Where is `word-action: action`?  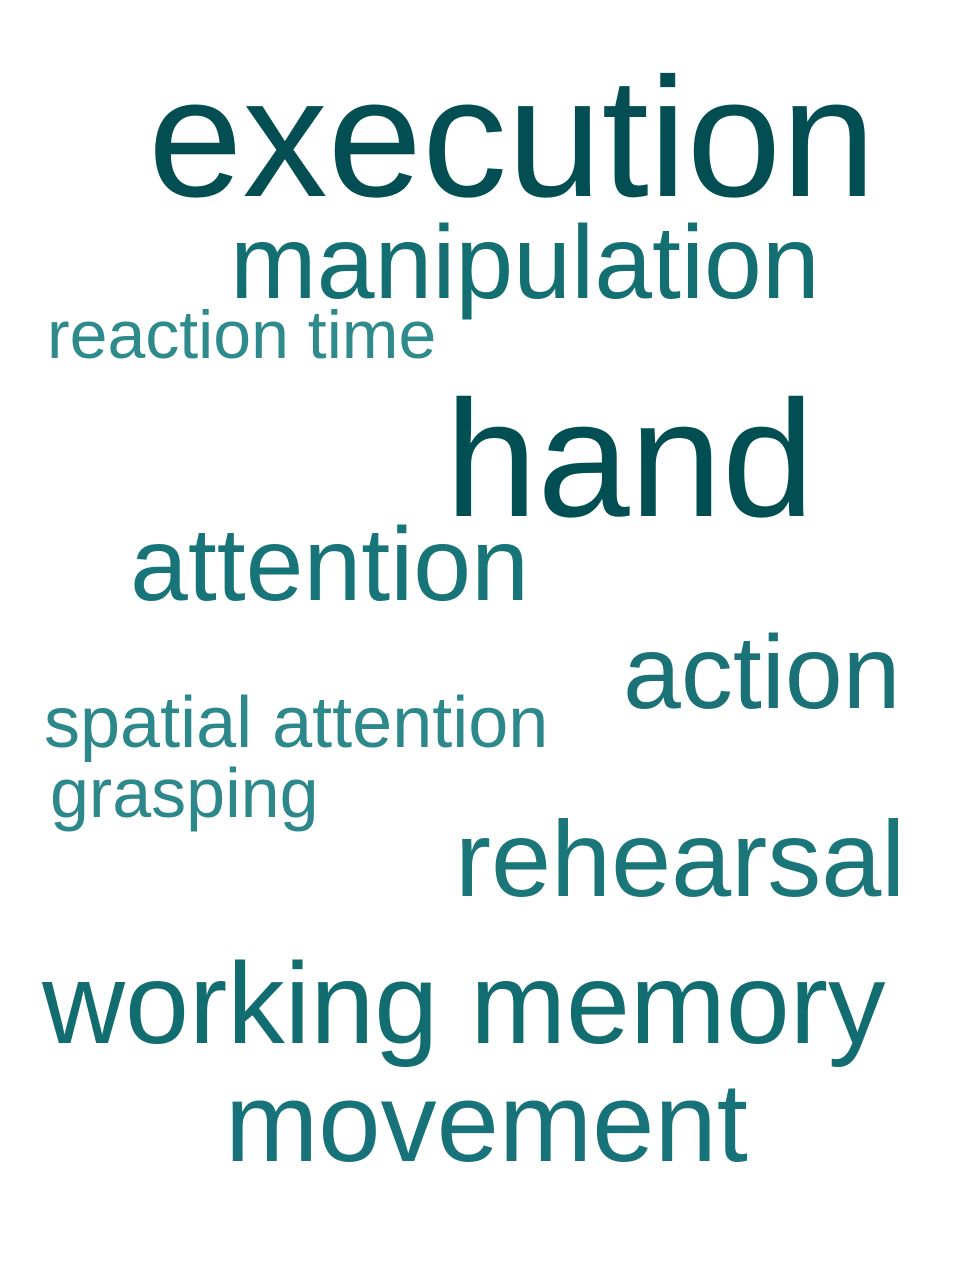 word-action: action is located at coordinates (762, 673).